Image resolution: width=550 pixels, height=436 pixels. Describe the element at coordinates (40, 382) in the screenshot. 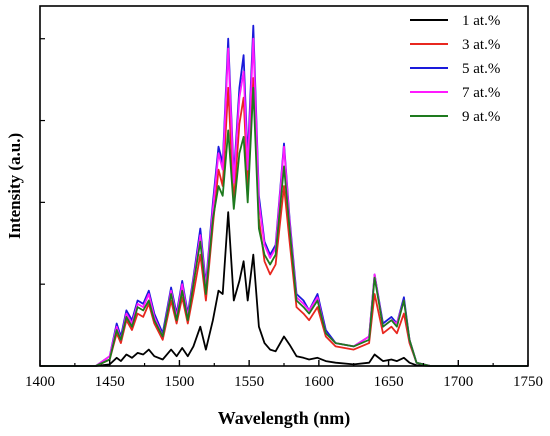

I see `x-tick-label: 1400` at that location.